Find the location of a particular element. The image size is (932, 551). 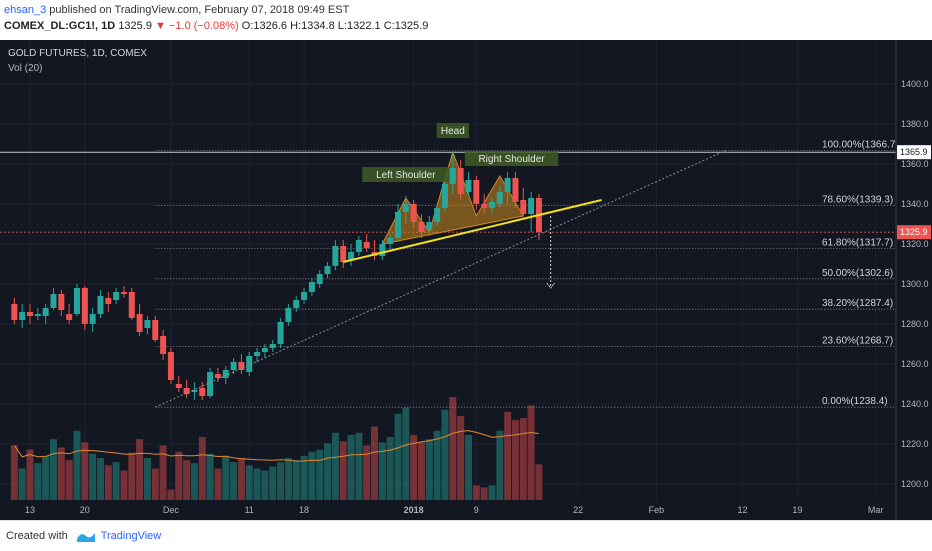

tradingview-link: TradingView is located at coordinates (131, 536).